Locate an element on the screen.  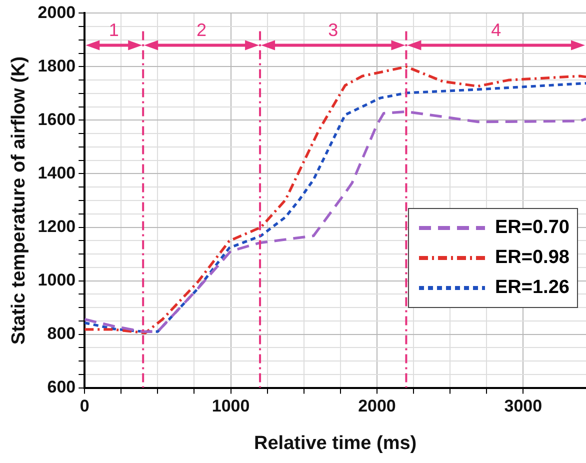
y-tick-label: 1000 is located at coordinates (57, 280).